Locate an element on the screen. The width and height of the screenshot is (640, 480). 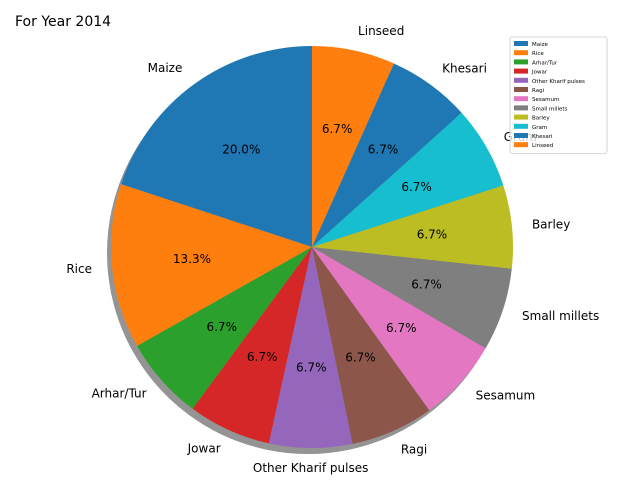
legend-label-jowar: Jowar is located at coordinates (539, 73).